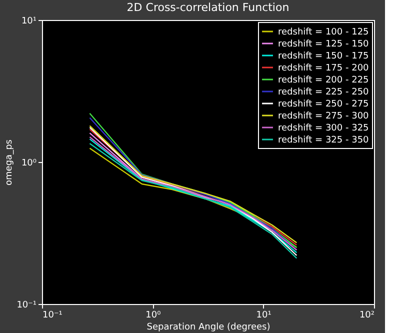 This screenshot has width=400, height=333. Describe the element at coordinates (26, 305) in the screenshot. I see `y-tick-label: 10⁻¹` at that location.